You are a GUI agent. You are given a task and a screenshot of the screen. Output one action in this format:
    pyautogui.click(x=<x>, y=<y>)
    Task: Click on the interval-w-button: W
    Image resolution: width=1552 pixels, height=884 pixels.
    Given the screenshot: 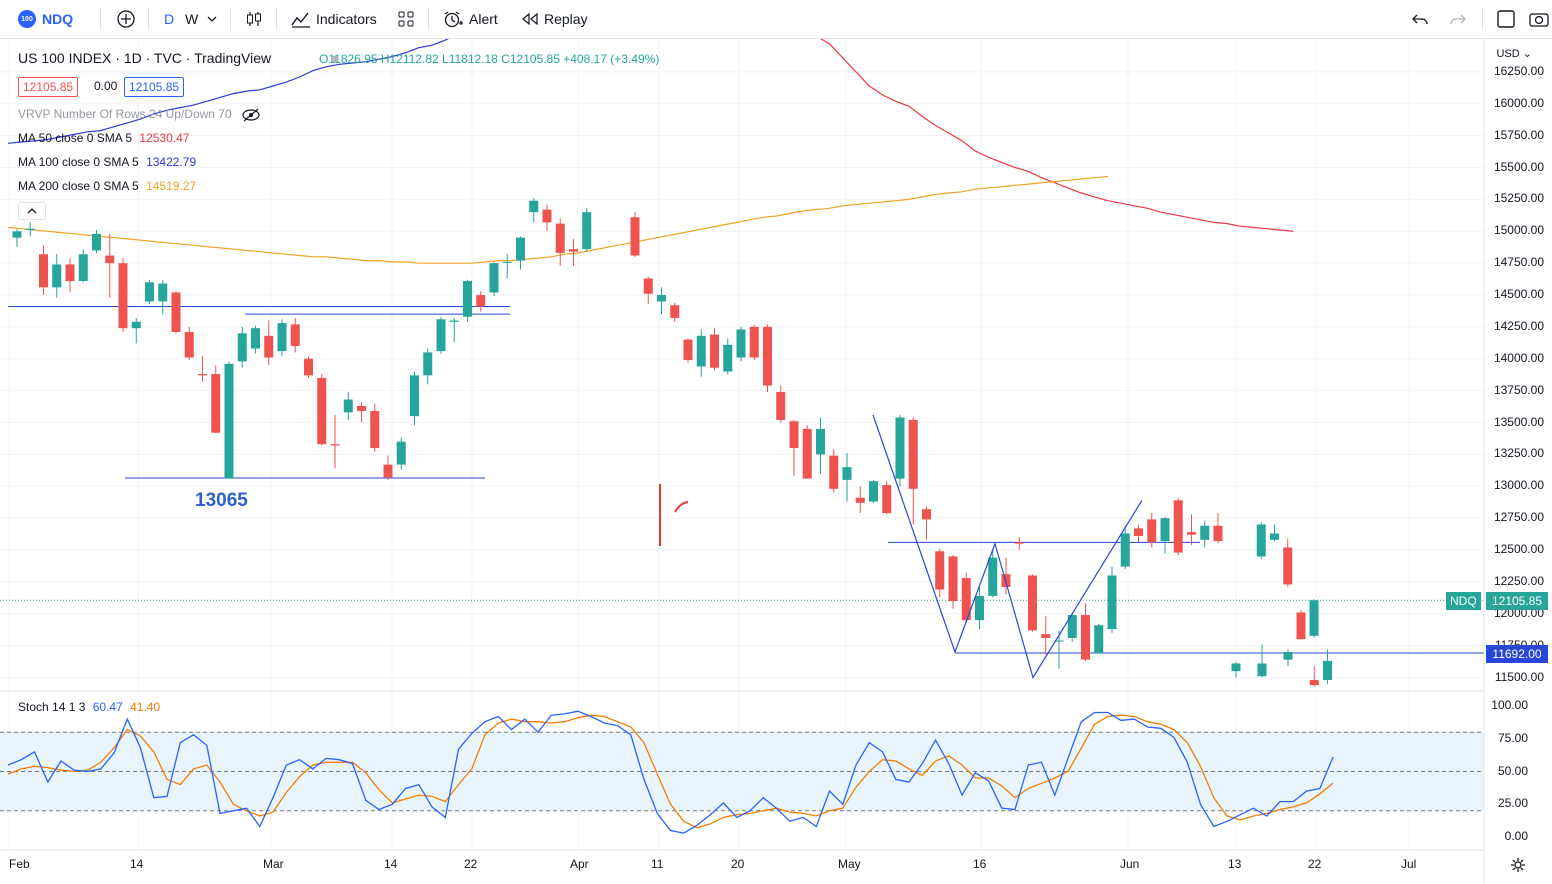 What is the action you would take?
    pyautogui.click(x=192, y=19)
    